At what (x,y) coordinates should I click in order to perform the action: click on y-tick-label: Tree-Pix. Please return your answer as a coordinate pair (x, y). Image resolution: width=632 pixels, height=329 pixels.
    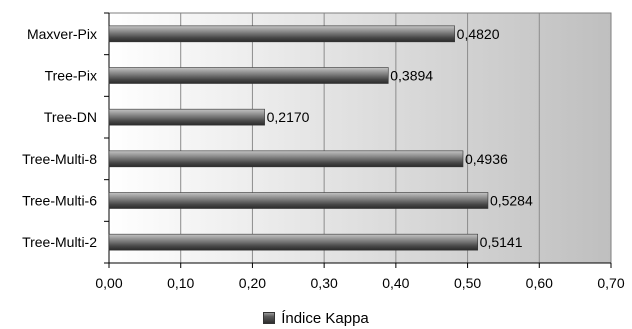
    Looking at the image, I should click on (71, 76).